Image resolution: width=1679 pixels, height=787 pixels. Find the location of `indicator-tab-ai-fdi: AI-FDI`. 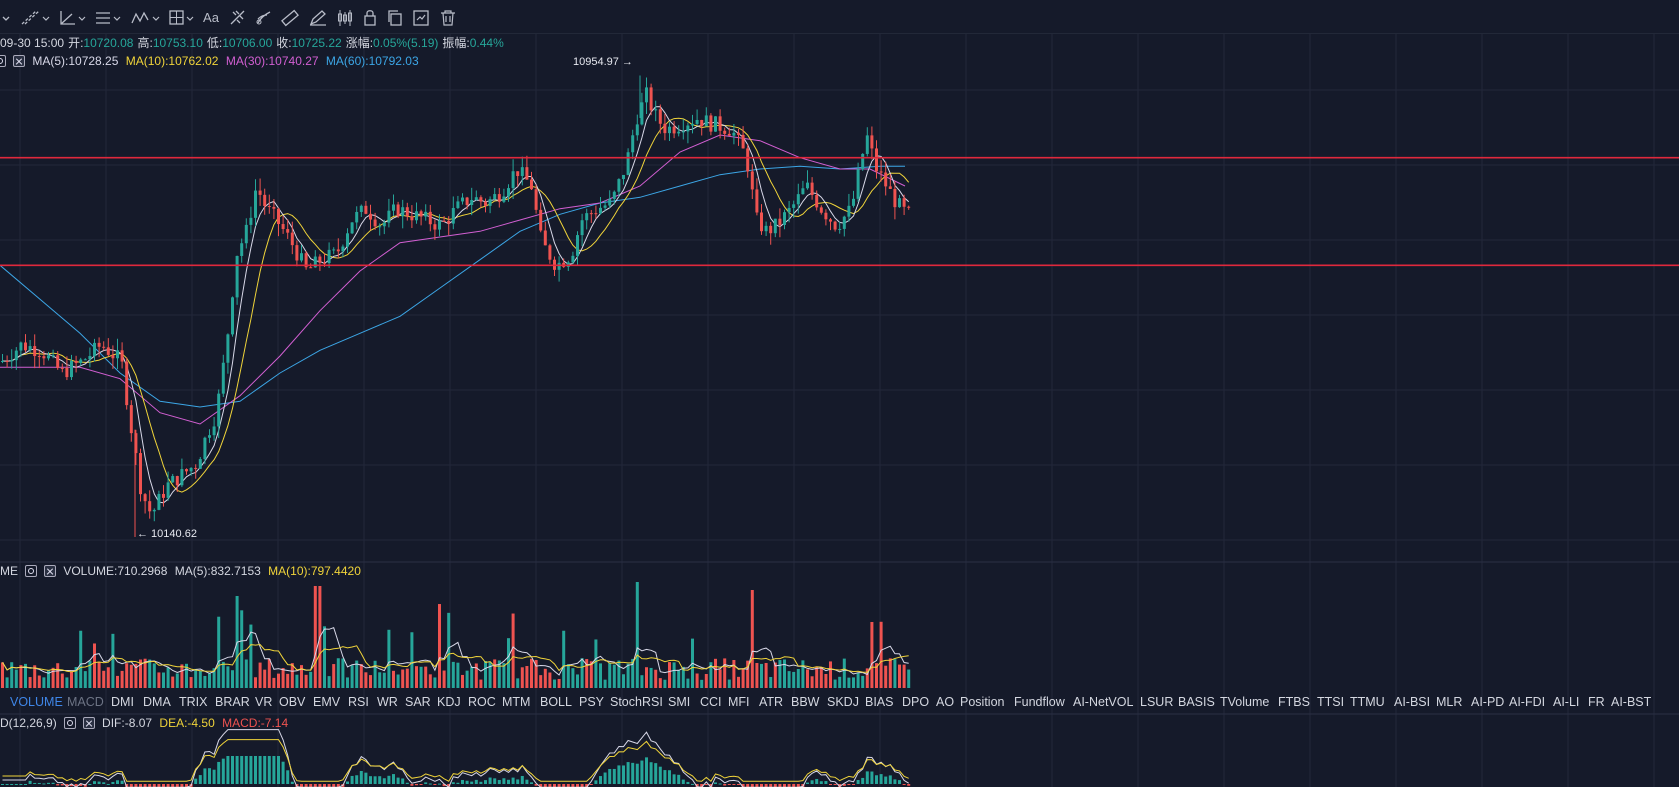

indicator-tab-ai-fdi: AI-FDI is located at coordinates (1527, 702).